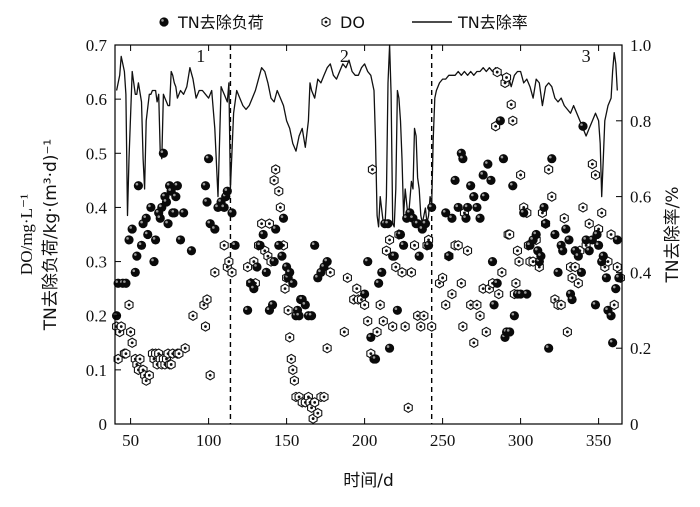  Describe the element at coordinates (599, 440) in the screenshot. I see `x-tick-label: 350` at that location.